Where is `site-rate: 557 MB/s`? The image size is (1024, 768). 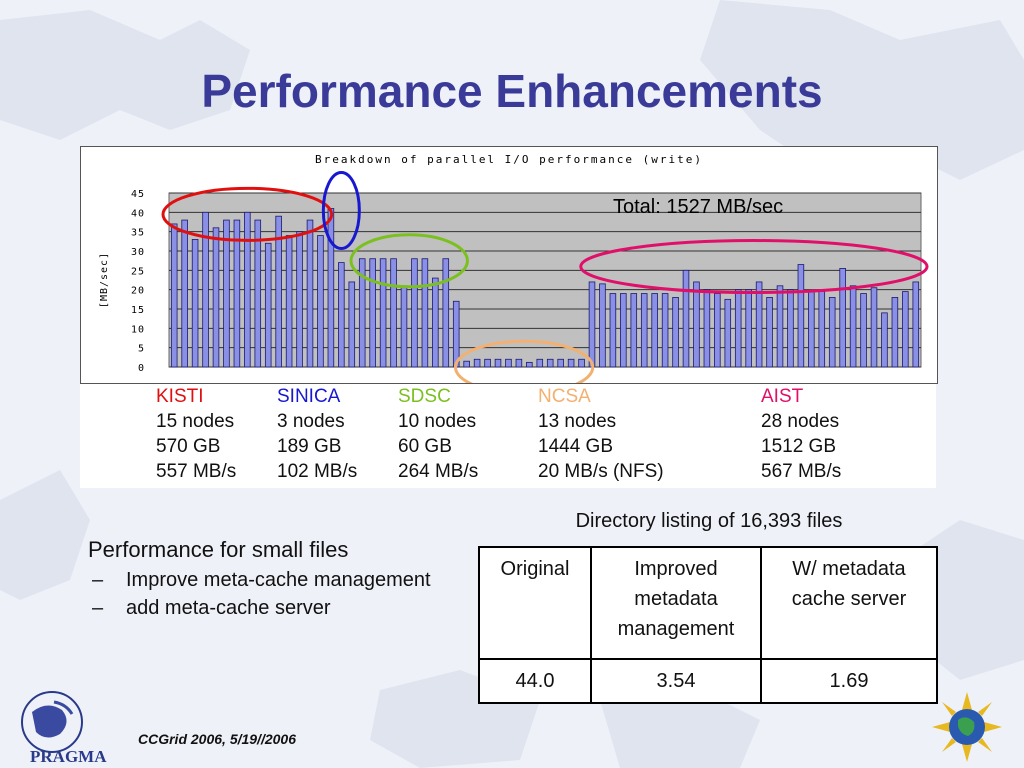
site-rate: 557 MB/s is located at coordinates (196, 471).